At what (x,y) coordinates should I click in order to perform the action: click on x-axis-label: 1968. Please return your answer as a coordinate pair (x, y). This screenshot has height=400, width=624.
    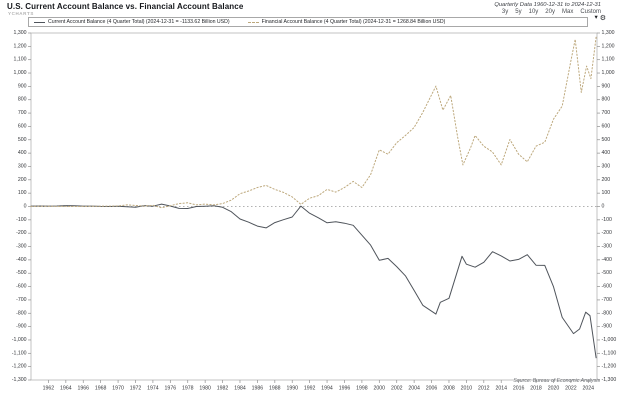
    Looking at the image, I should click on (101, 389).